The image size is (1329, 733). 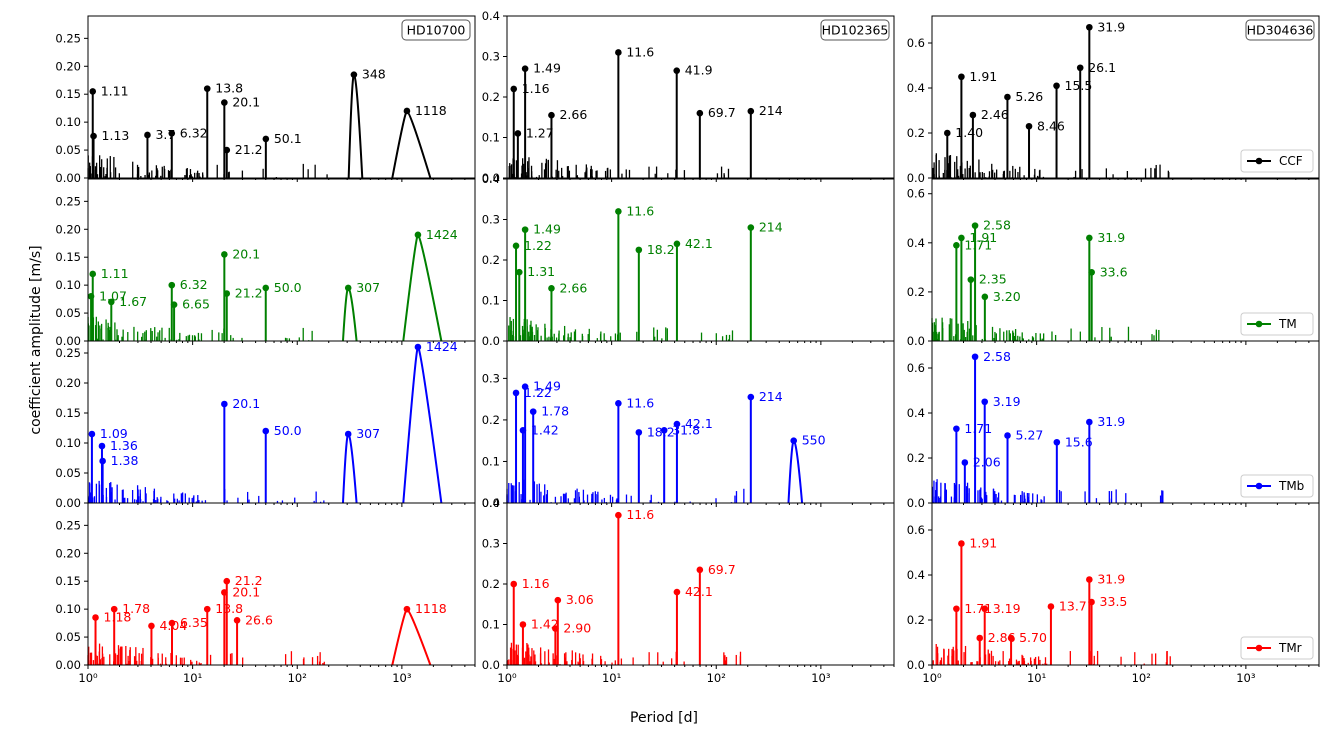 I want to click on peak-label: 1.13, so click(x=116, y=135).